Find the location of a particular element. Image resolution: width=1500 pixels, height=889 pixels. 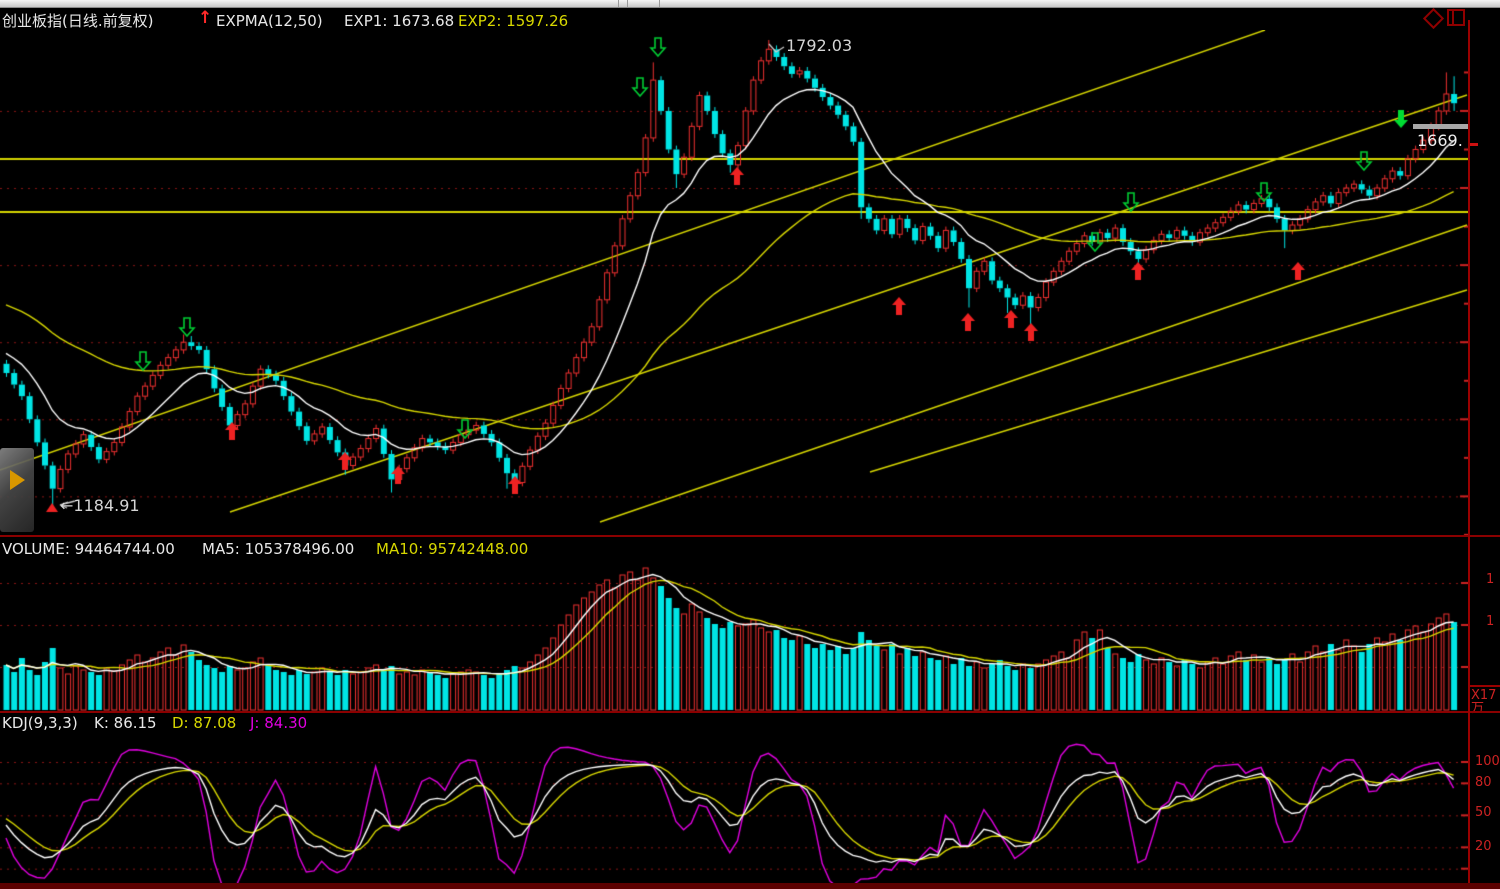

low-price-label: ←1184.91 is located at coordinates (100, 505).